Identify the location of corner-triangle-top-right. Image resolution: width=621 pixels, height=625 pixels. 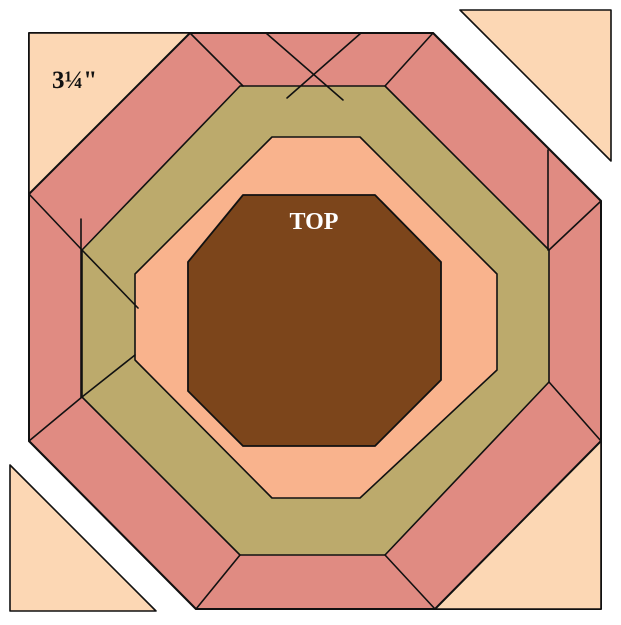
(535, 85).